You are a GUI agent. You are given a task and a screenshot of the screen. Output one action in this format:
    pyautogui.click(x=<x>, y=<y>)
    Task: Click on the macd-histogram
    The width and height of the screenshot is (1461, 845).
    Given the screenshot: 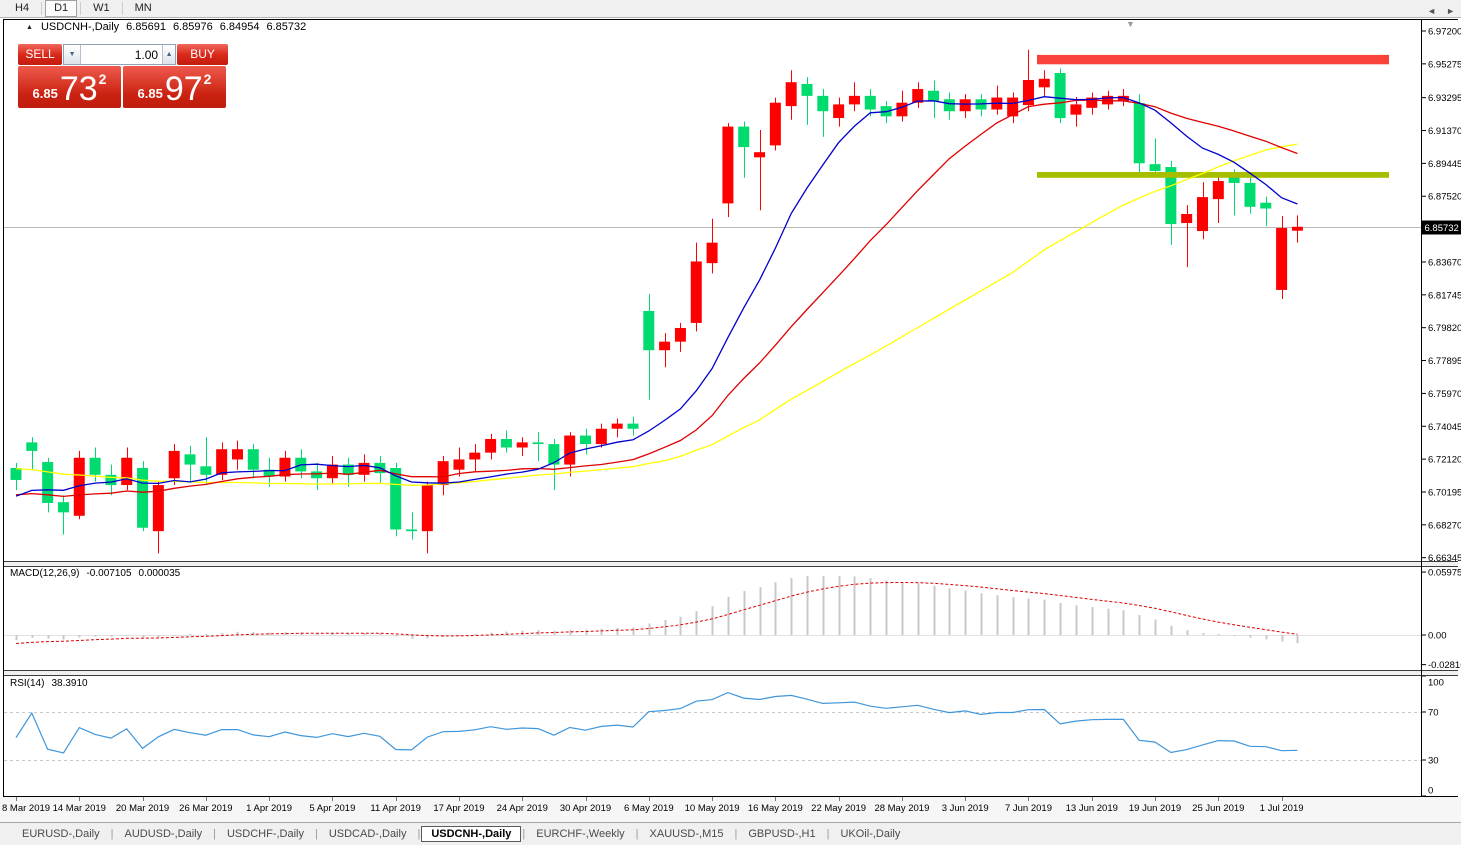 What is the action you would take?
    pyautogui.click(x=657, y=609)
    